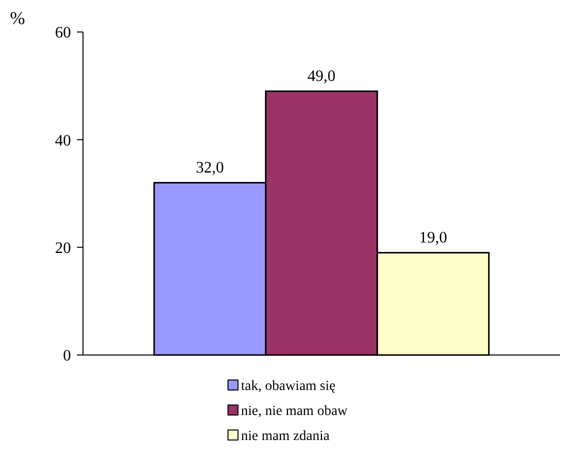  What do you see at coordinates (210, 168) in the screenshot?
I see `data-label: 32,0` at bounding box center [210, 168].